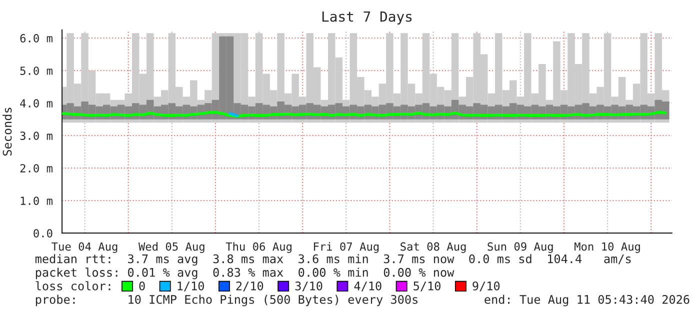  I want to click on y-tick-label: 5.0 m, so click(36, 70).